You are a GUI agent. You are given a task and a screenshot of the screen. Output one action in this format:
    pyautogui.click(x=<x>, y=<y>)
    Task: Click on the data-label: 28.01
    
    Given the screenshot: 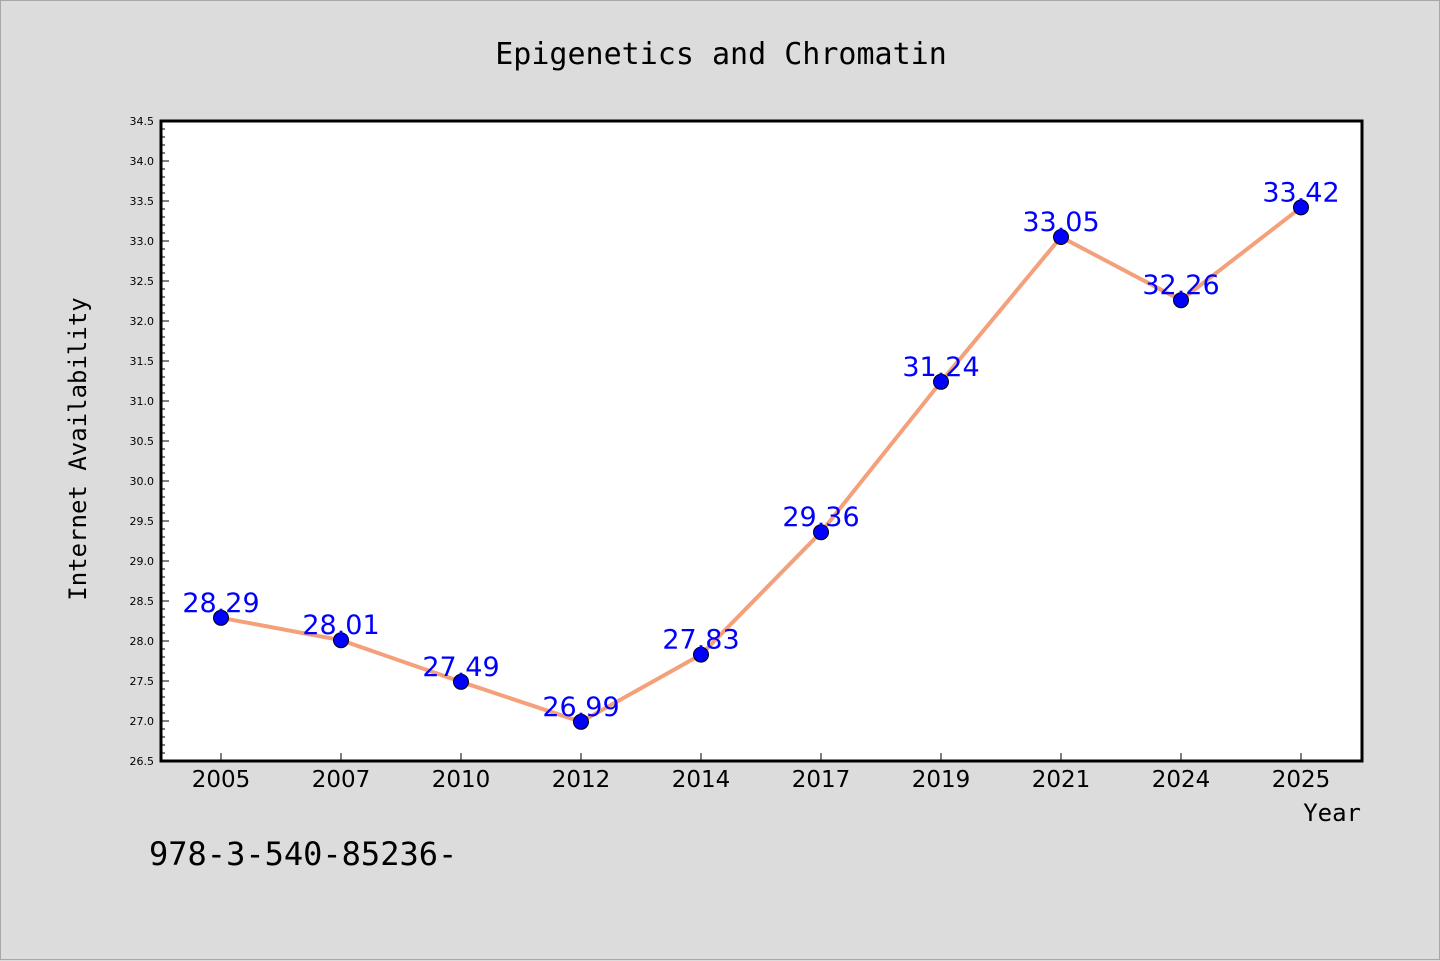 What is the action you would take?
    pyautogui.click(x=340, y=625)
    